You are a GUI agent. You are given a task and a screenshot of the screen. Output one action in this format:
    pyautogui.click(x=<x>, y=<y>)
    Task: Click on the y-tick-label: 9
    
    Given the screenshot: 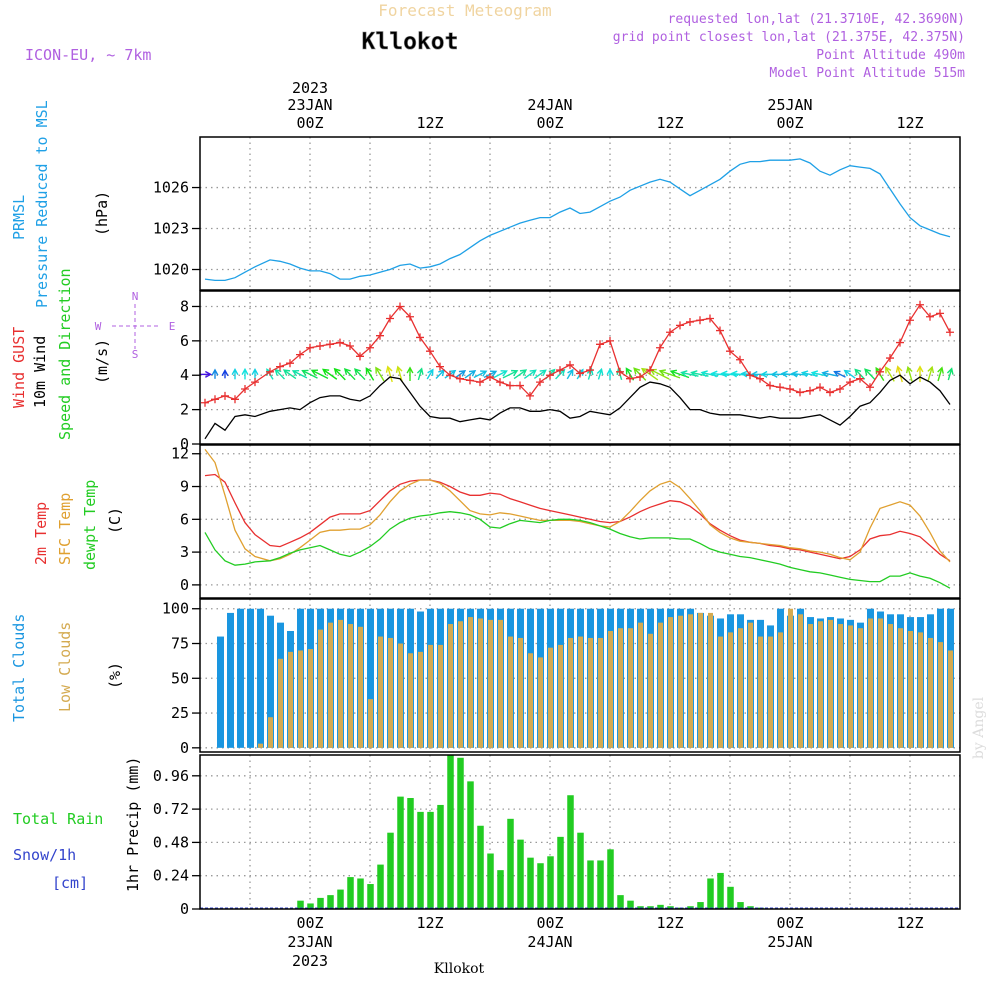 What is the action you would take?
    pyautogui.click(x=184, y=487)
    